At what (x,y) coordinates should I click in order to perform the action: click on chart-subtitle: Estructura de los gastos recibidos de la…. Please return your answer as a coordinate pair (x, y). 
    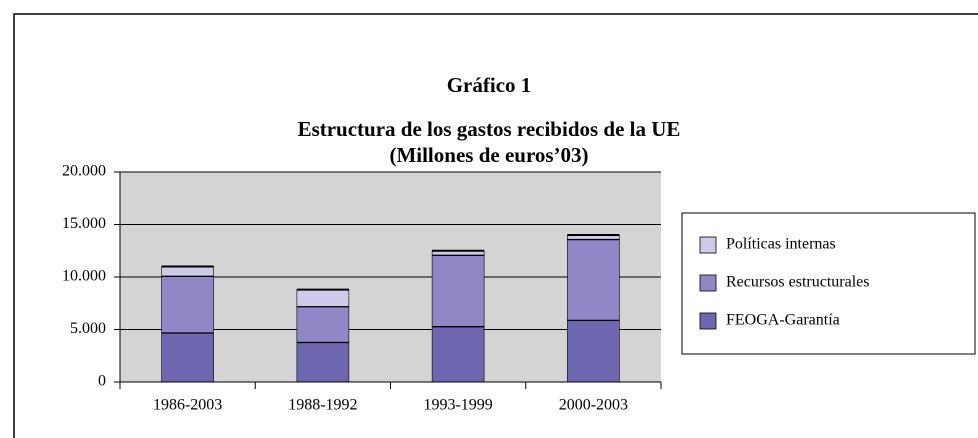
    Looking at the image, I should click on (489, 129).